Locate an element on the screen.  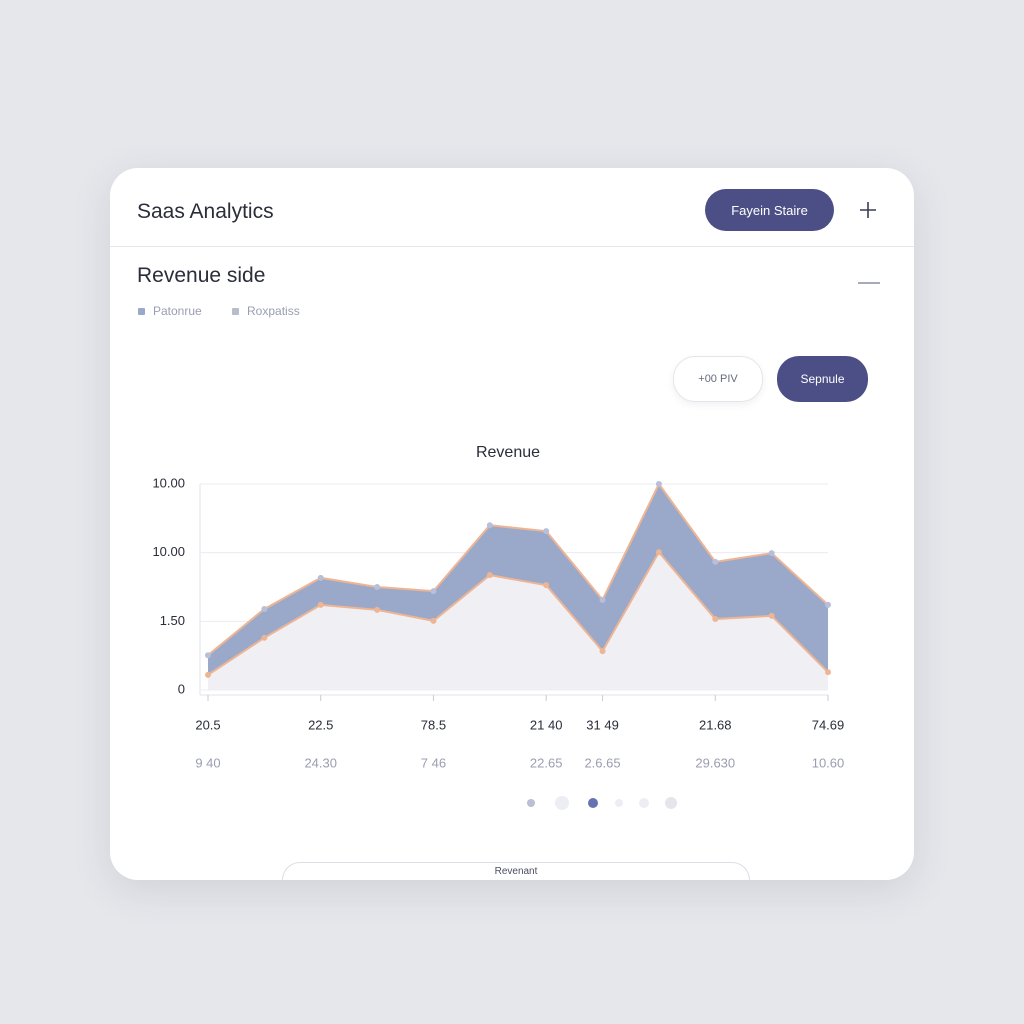
x-sublabel: 29.630 is located at coordinates (715, 762).